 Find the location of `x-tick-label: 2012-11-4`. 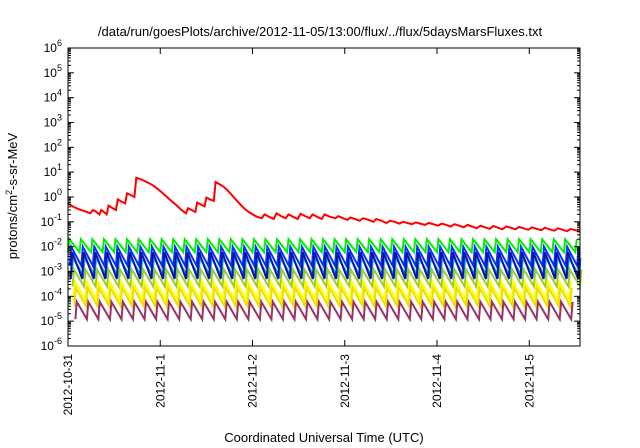

x-tick-label: 2012-11-4 is located at coordinates (437, 381).